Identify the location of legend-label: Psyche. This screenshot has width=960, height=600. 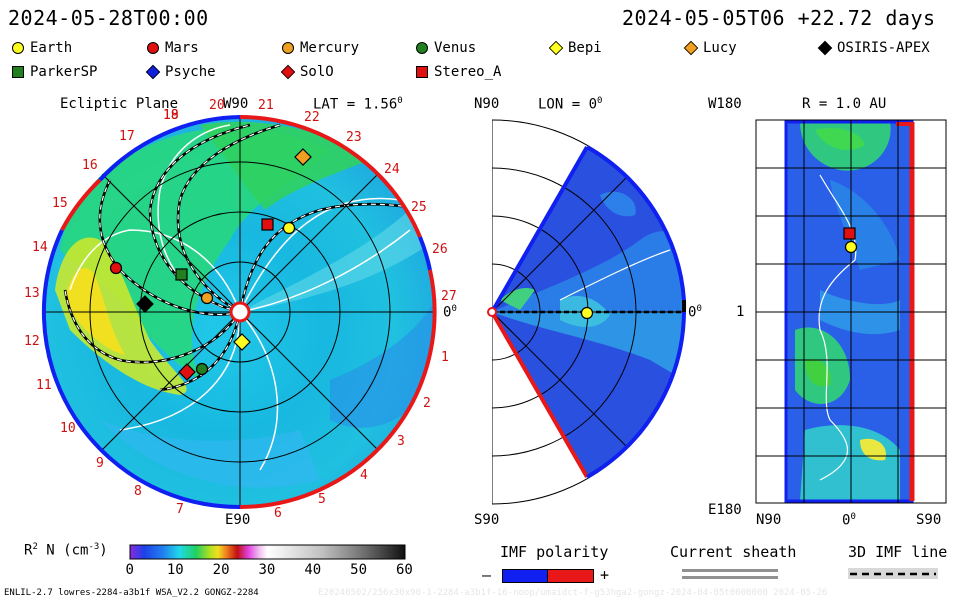
(190, 72).